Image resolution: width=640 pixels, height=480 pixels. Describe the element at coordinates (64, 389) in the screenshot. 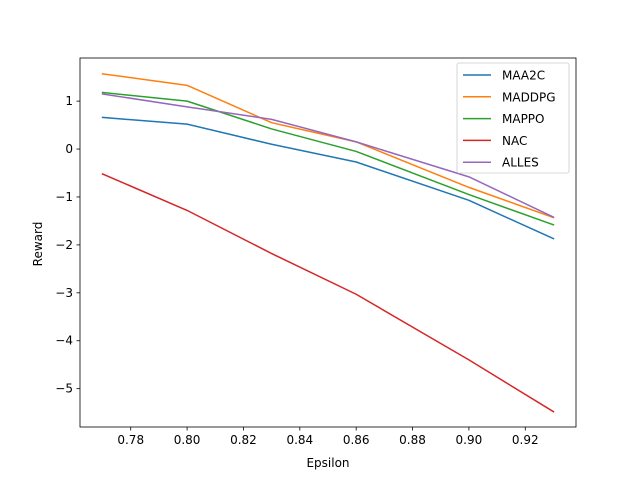

I see `y-tick-label: −5` at that location.